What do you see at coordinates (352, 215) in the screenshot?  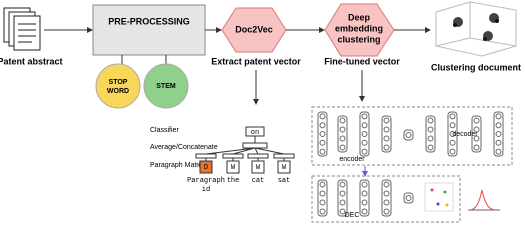 I see `dec-model-label: DEC` at bounding box center [352, 215].